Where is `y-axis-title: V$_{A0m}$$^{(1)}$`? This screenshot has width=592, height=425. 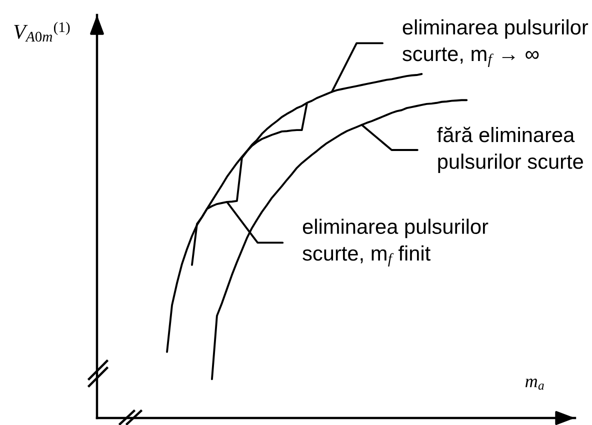
y-axis-title: V$_{A0m}$$^{(1)}$ is located at coordinates (42, 32).